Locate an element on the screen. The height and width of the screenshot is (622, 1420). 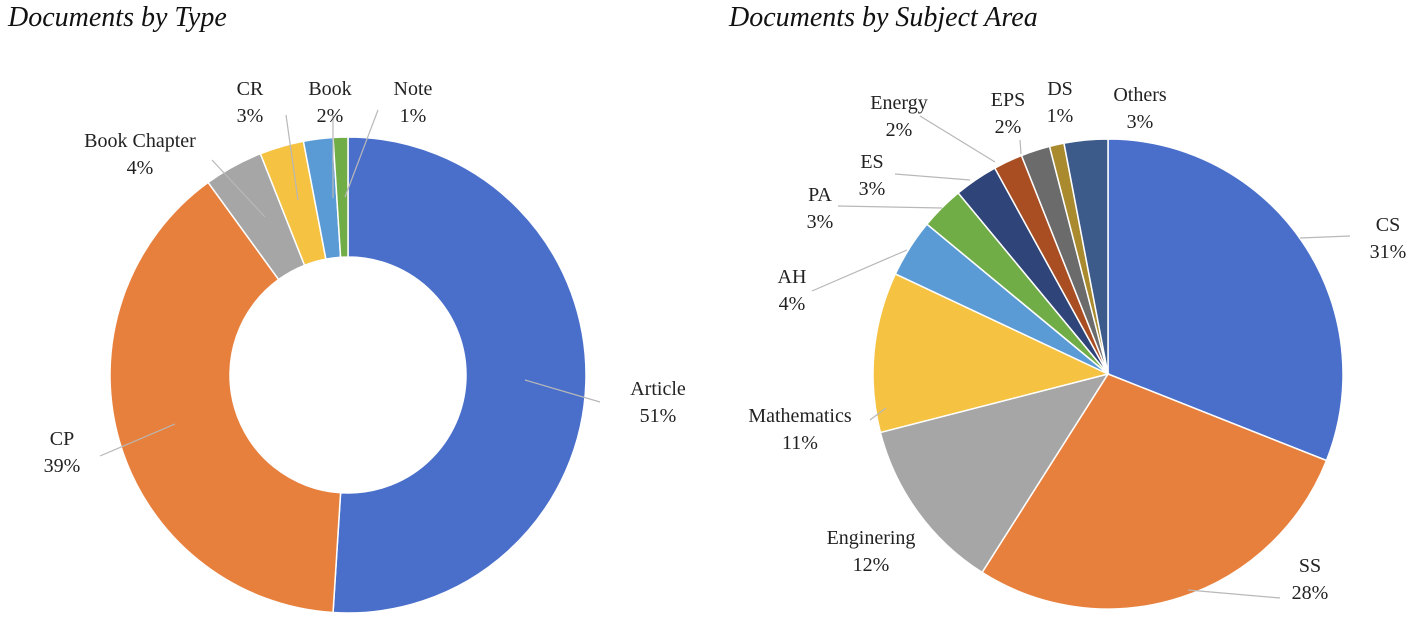
slice-label-enginering: Enginering is located at coordinates (871, 538).